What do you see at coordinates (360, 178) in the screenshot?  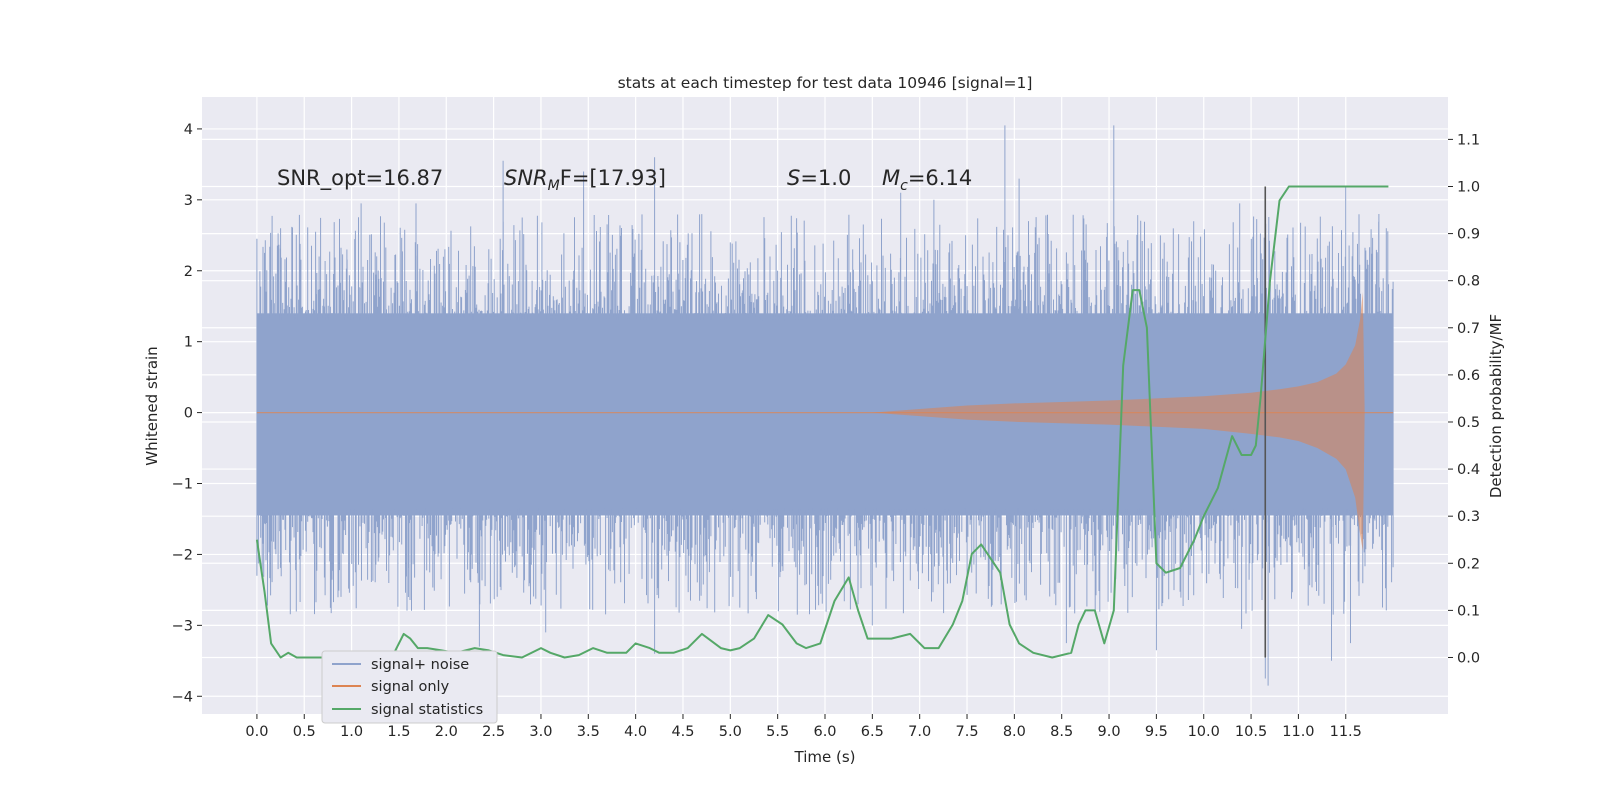 I see `snr-opt-annotation: SNR_opt=16.87` at bounding box center [360, 178].